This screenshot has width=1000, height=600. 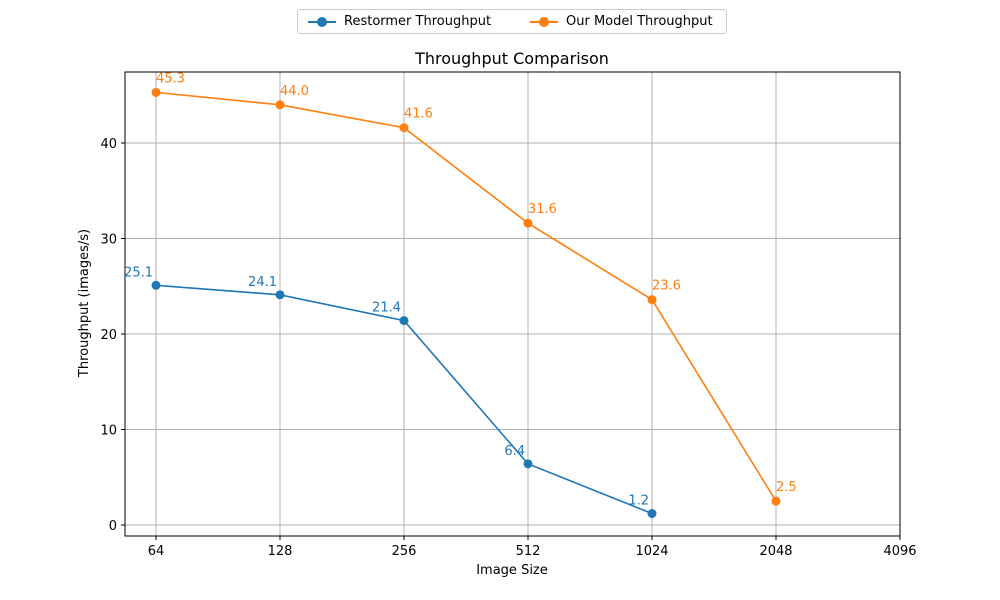 What do you see at coordinates (638, 501) in the screenshot?
I see `data-label: 1.2` at bounding box center [638, 501].